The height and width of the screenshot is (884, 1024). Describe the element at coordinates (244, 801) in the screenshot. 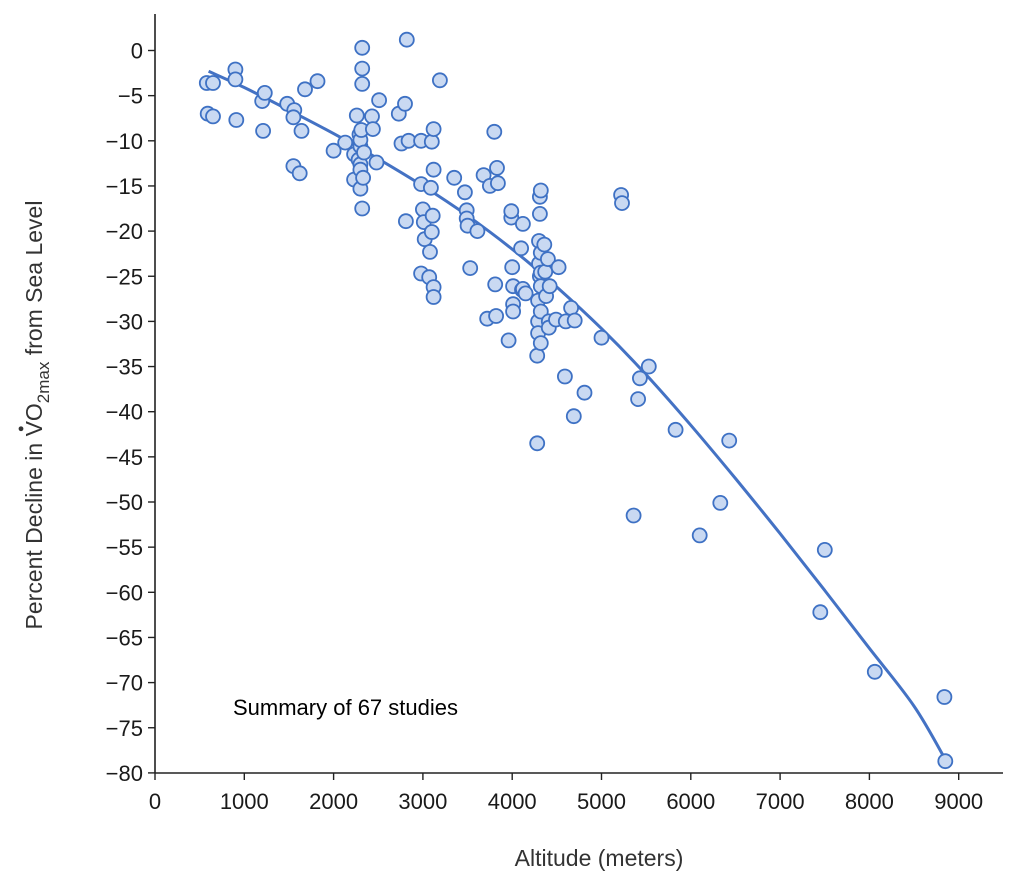

I see `x-tick-label: 1000` at that location.